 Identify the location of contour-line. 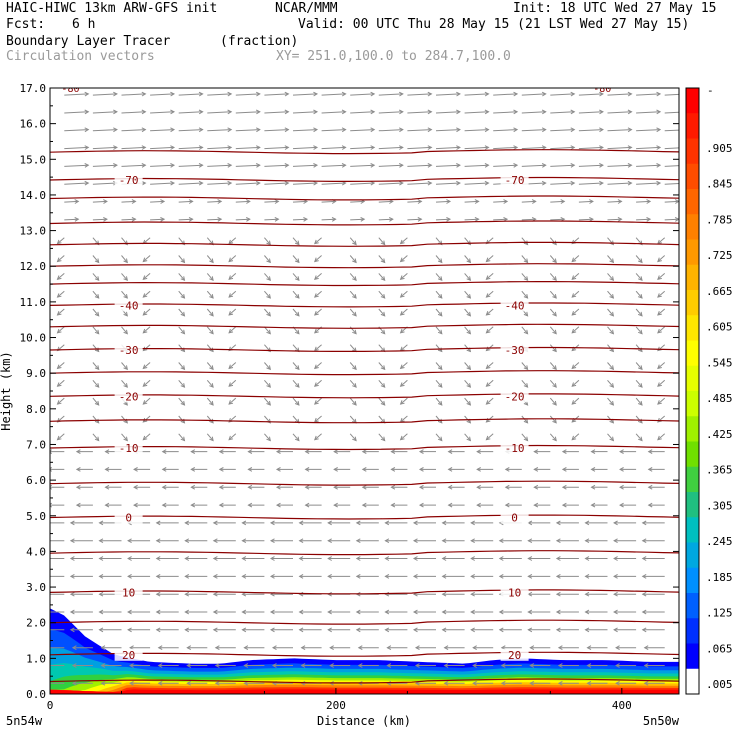
(364, 266).